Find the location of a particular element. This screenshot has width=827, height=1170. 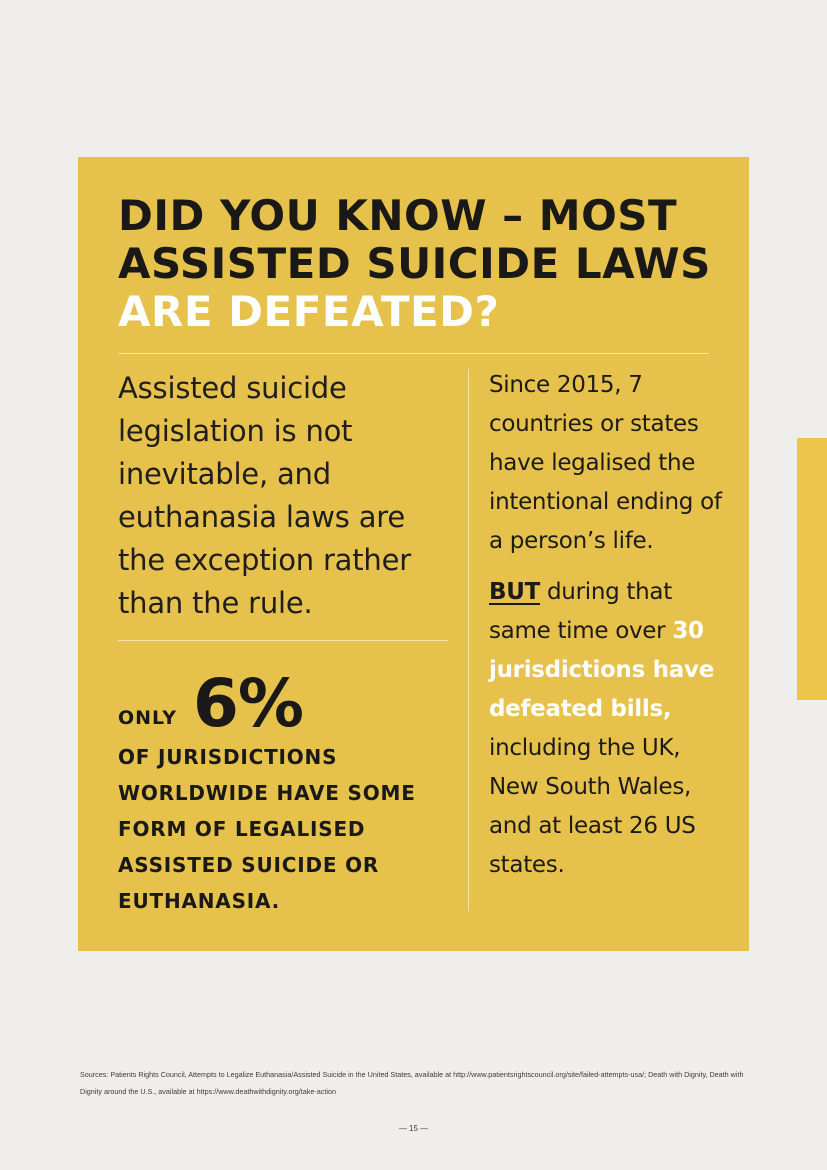

stat-value: 6% is located at coordinates (248, 703).